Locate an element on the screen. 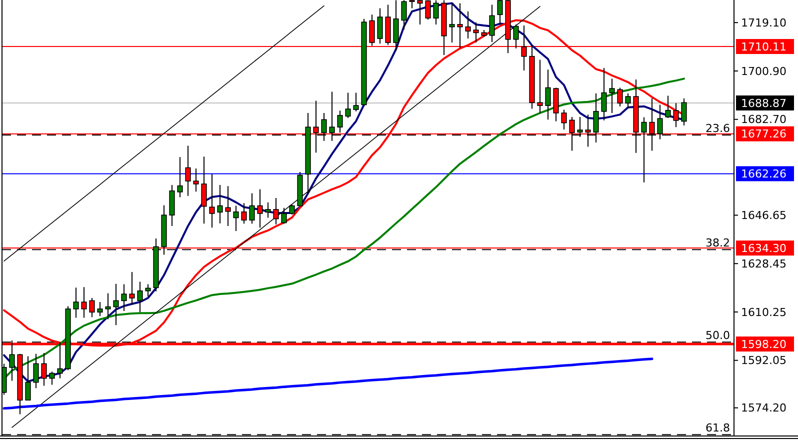 The image size is (798, 440). y-tick-label: 1700.90 is located at coordinates (763, 71).